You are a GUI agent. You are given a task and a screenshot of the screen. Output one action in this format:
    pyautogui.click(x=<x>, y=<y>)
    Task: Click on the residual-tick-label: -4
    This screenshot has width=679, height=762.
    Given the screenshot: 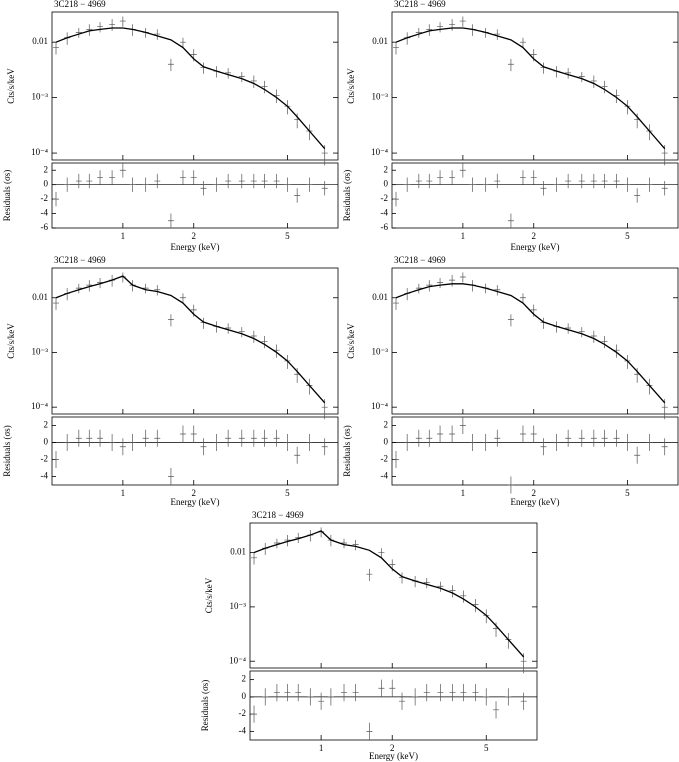 What is the action you would take?
    pyautogui.click(x=243, y=730)
    